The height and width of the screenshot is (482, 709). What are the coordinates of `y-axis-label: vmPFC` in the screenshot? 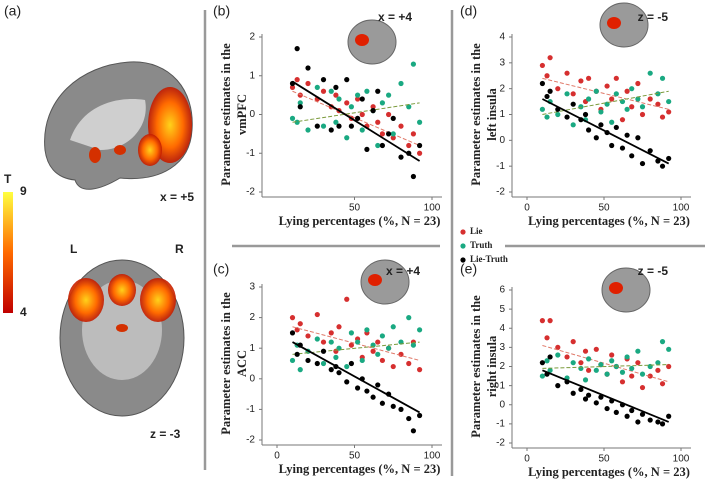 It's located at (242, 114).